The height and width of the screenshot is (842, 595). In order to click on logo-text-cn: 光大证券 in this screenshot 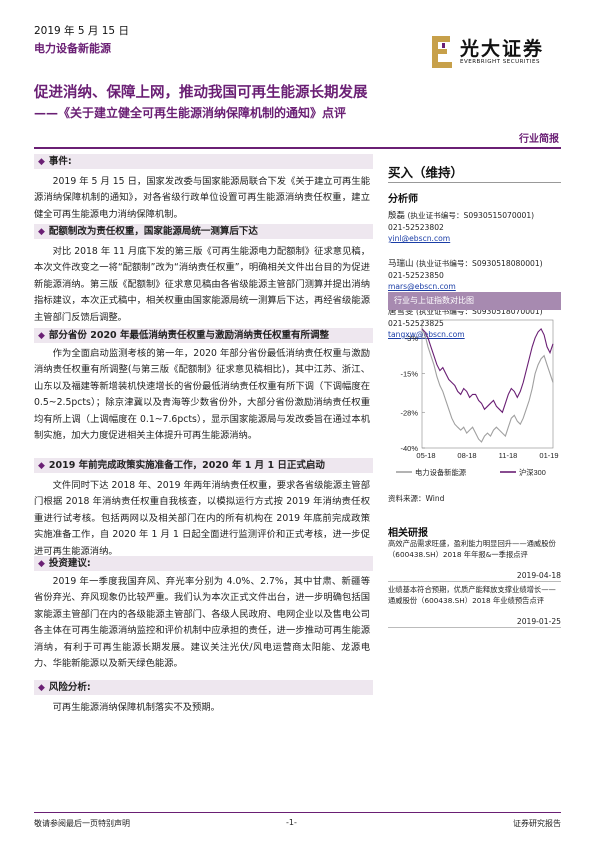, I will do `click(502, 49)`.